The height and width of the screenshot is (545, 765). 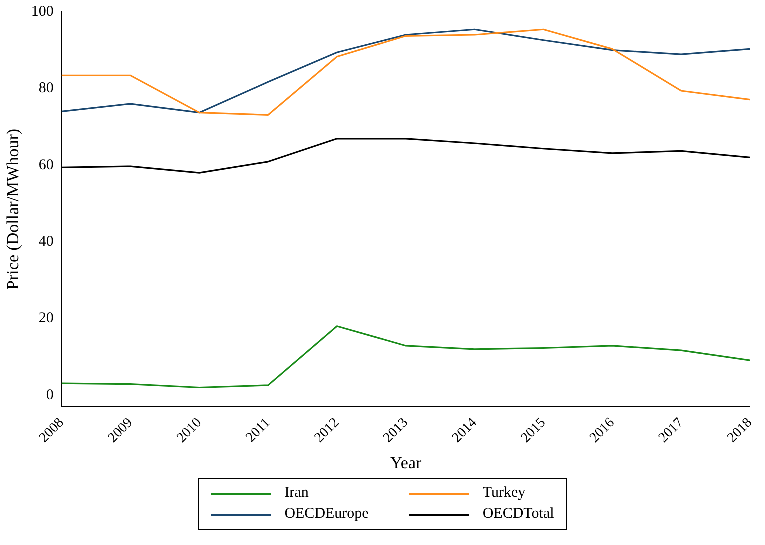 I want to click on legend-label: OECDEurope, so click(x=326, y=514).